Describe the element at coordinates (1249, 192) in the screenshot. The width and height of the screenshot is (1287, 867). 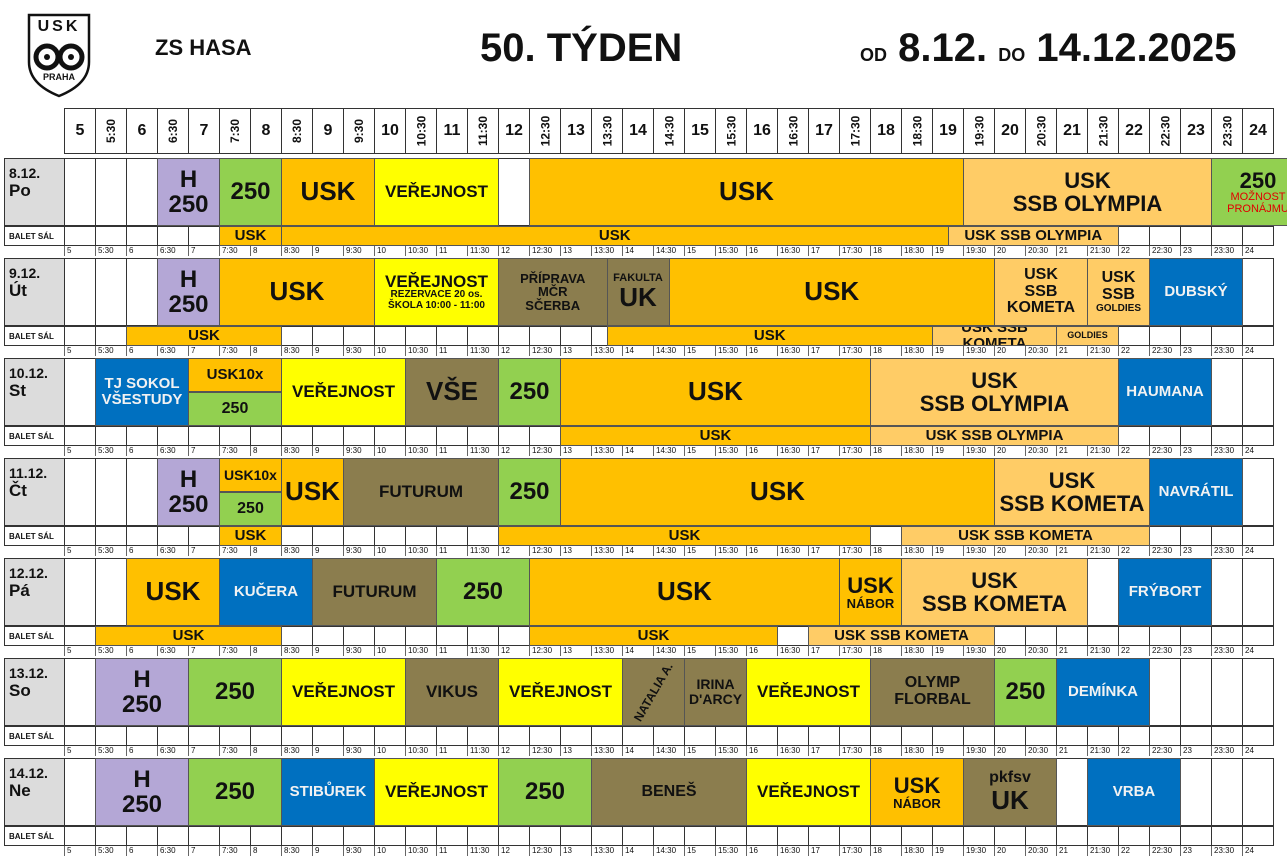
I see `booking-block: 250 MOŽNOST PRONÁJMU` at that location.